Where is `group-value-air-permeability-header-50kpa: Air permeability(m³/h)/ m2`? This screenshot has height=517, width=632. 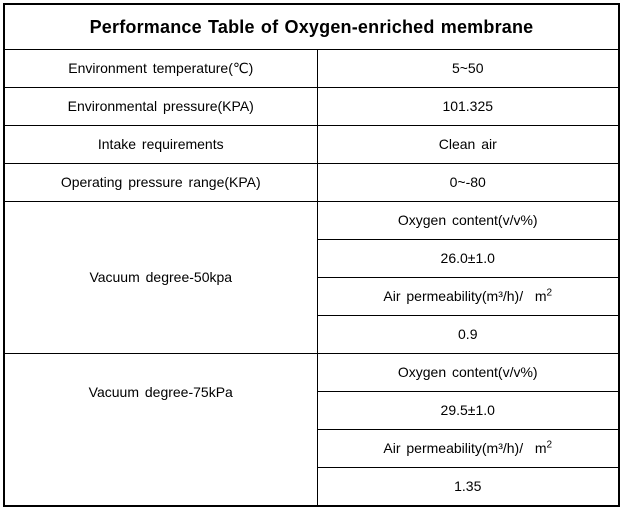 group-value-air-permeability-header-50kpa: Air permeability(m³/h)/ m2 is located at coordinates (468, 296).